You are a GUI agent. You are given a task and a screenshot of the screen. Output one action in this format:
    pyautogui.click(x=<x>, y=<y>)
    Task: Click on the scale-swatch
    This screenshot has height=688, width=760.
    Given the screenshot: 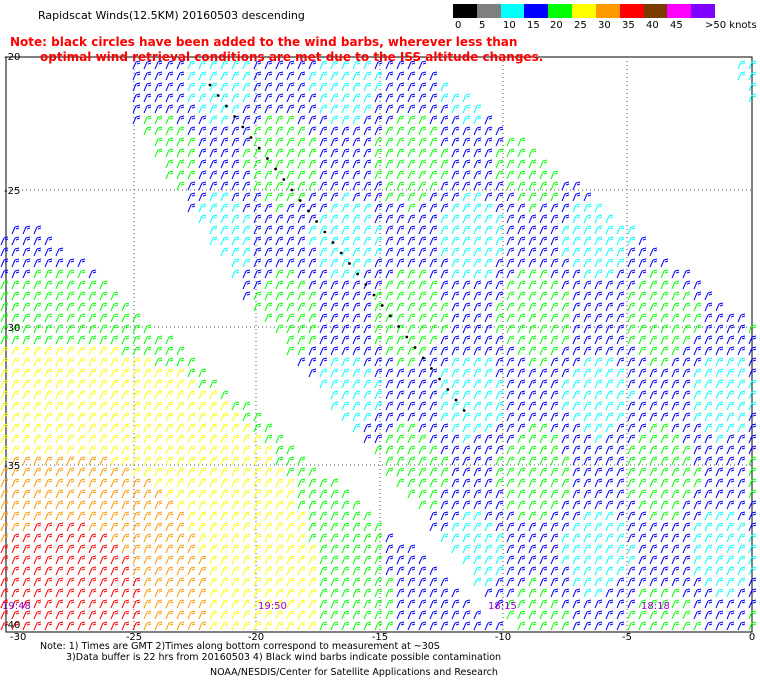 What is the action you would take?
    pyautogui.click(x=465, y=11)
    